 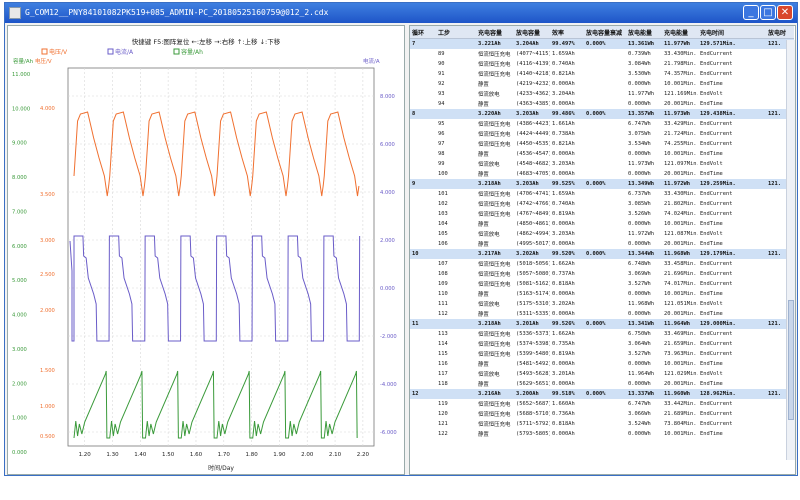 What do you see at coordinates (680, 32) in the screenshot?
I see `column-header: 充电能量` at bounding box center [680, 32].